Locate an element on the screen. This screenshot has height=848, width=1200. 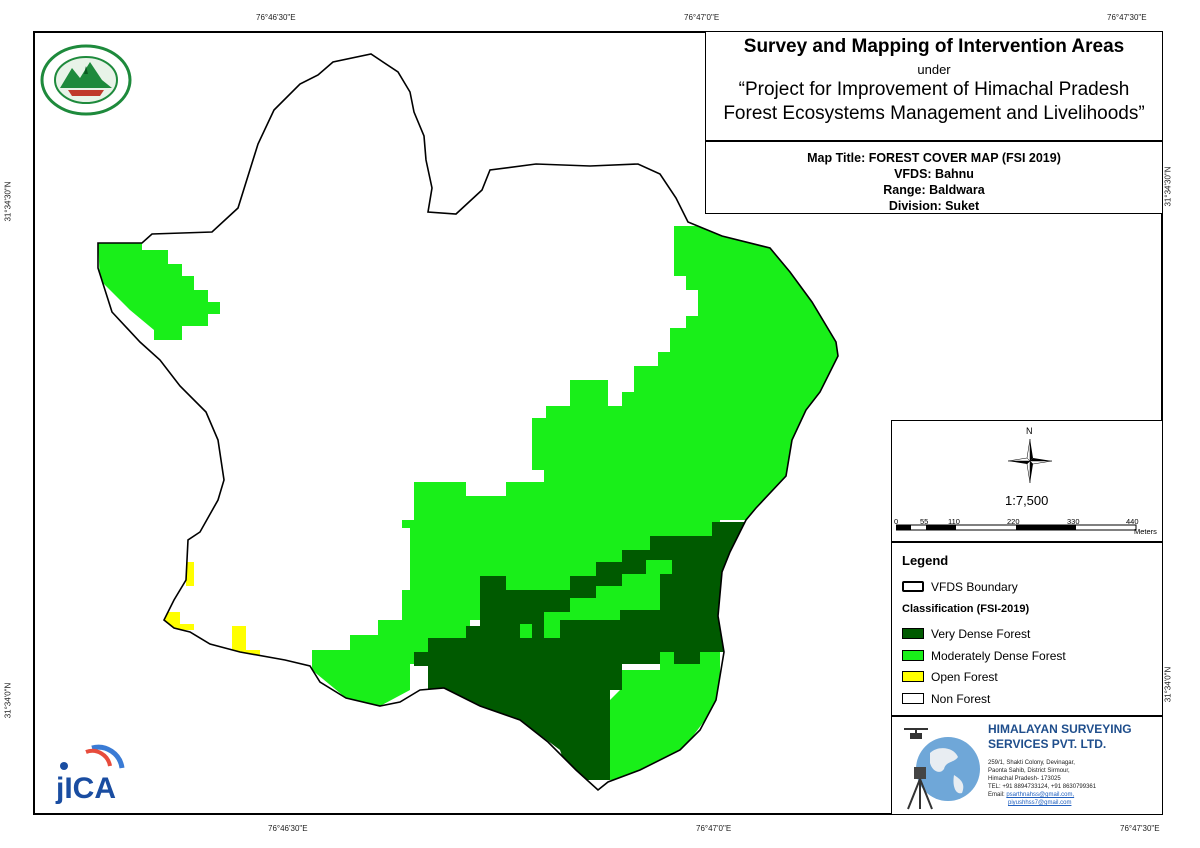
scale-tick-label: 440 is located at coordinates (1132, 521).